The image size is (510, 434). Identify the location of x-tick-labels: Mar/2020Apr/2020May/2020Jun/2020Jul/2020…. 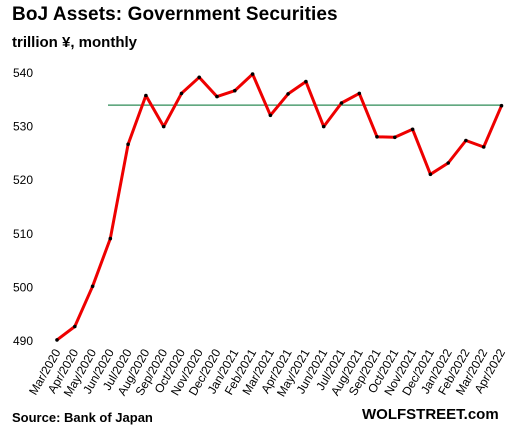
(267, 372).